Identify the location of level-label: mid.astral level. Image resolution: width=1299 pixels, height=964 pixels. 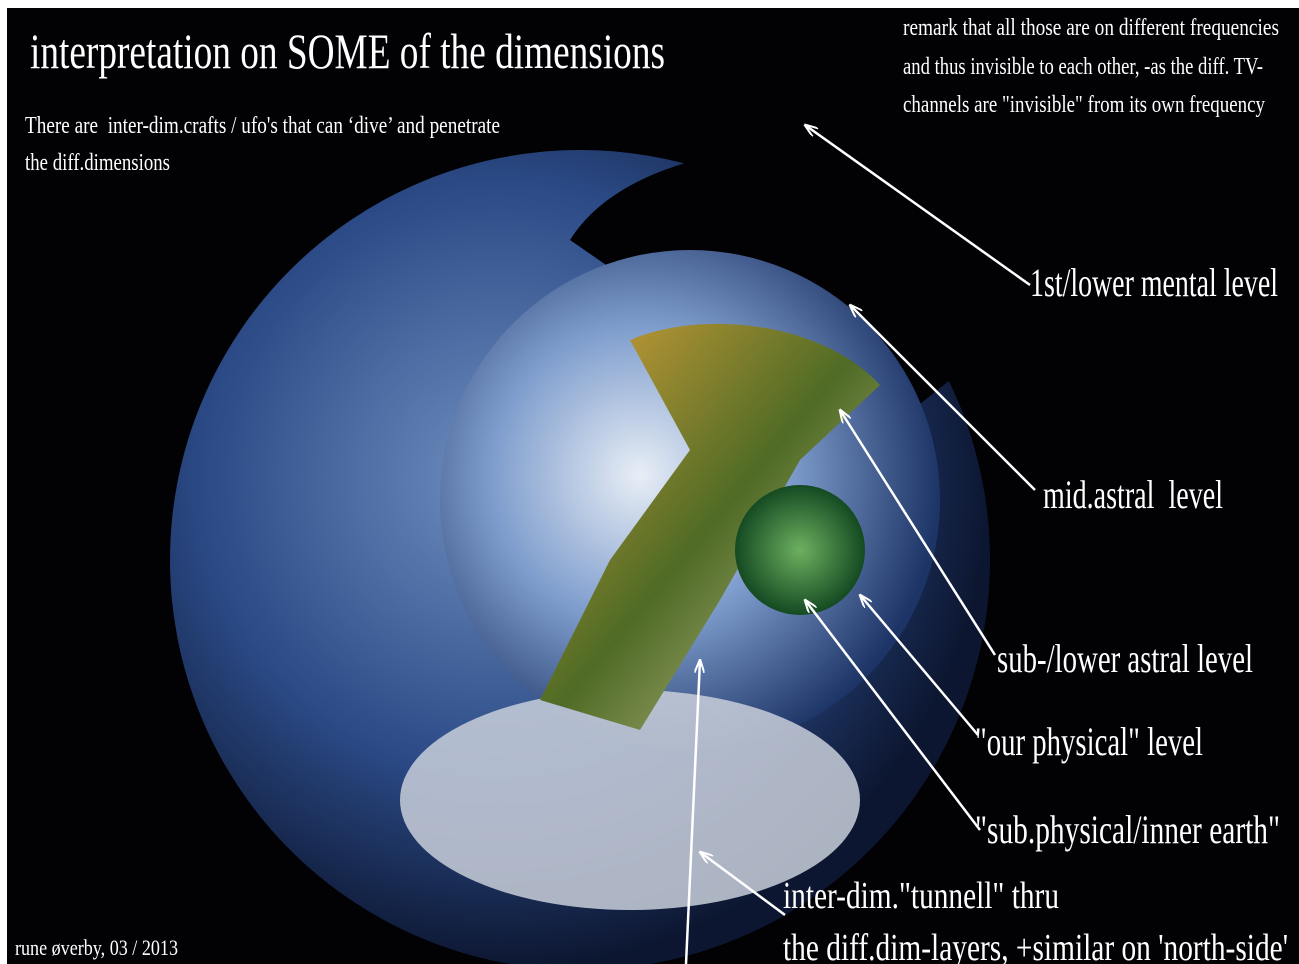
(1133, 494).